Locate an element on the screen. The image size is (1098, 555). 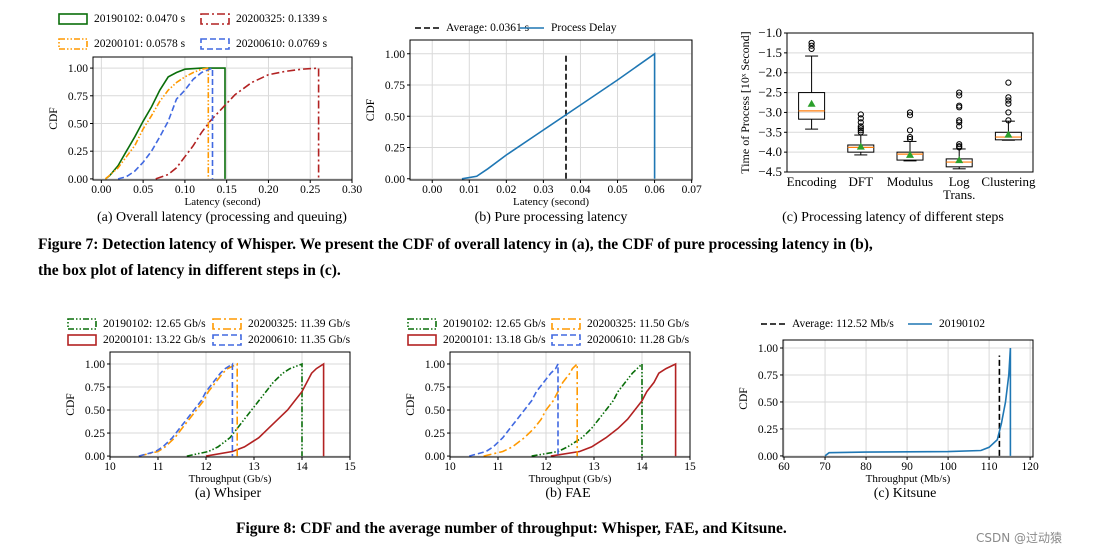
x-tick-label: DFT is located at coordinates (861, 181).